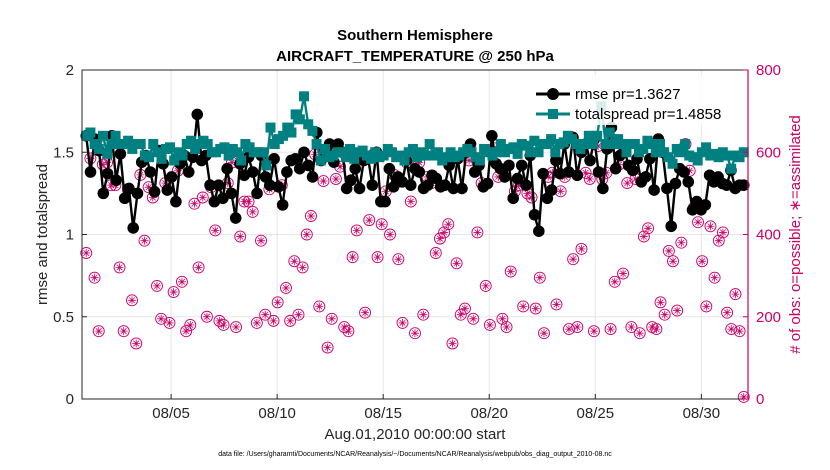  I want to click on legend-spread-marker, so click(553, 114).